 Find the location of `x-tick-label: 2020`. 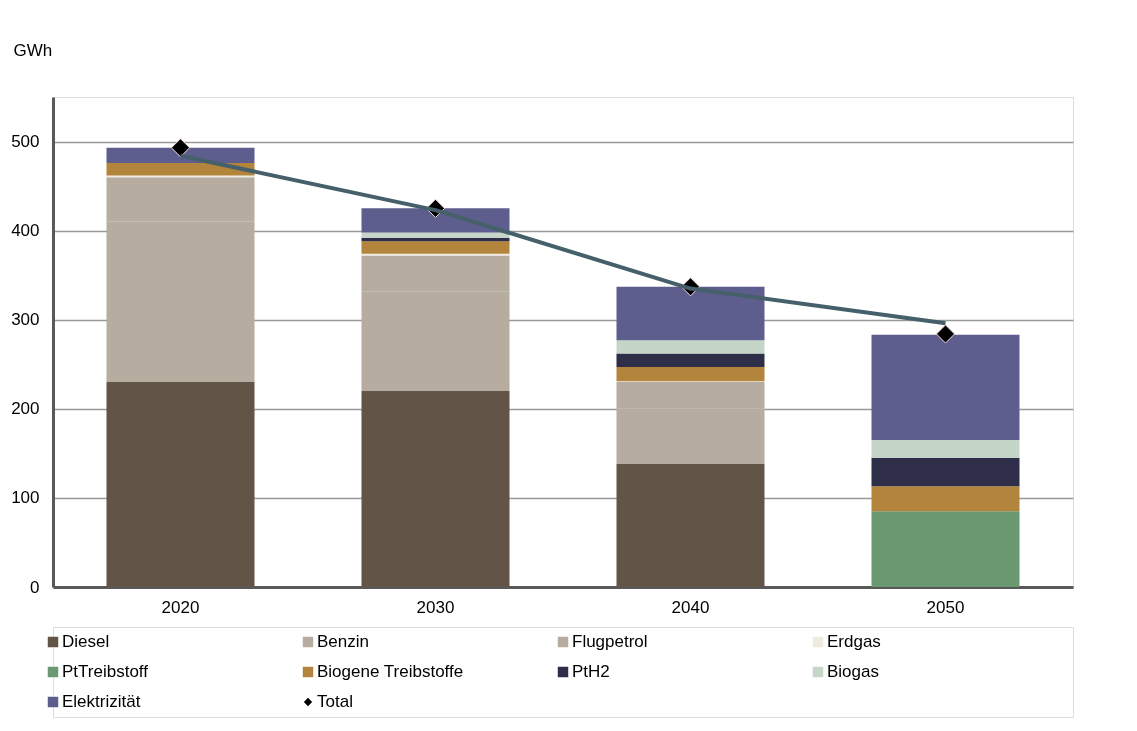

x-tick-label: 2020 is located at coordinates (180, 607).